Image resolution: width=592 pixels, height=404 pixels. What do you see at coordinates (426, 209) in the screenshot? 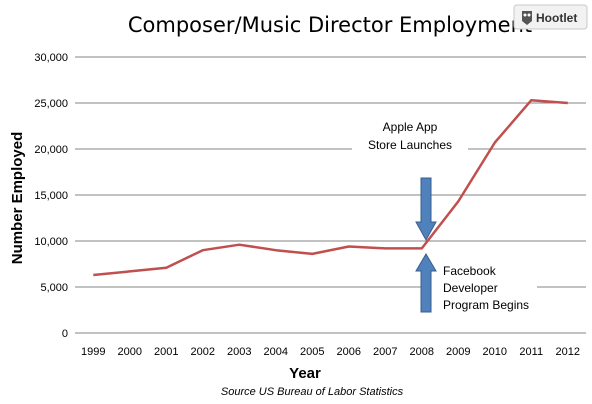
I see `arrow-down-icon` at bounding box center [426, 209].